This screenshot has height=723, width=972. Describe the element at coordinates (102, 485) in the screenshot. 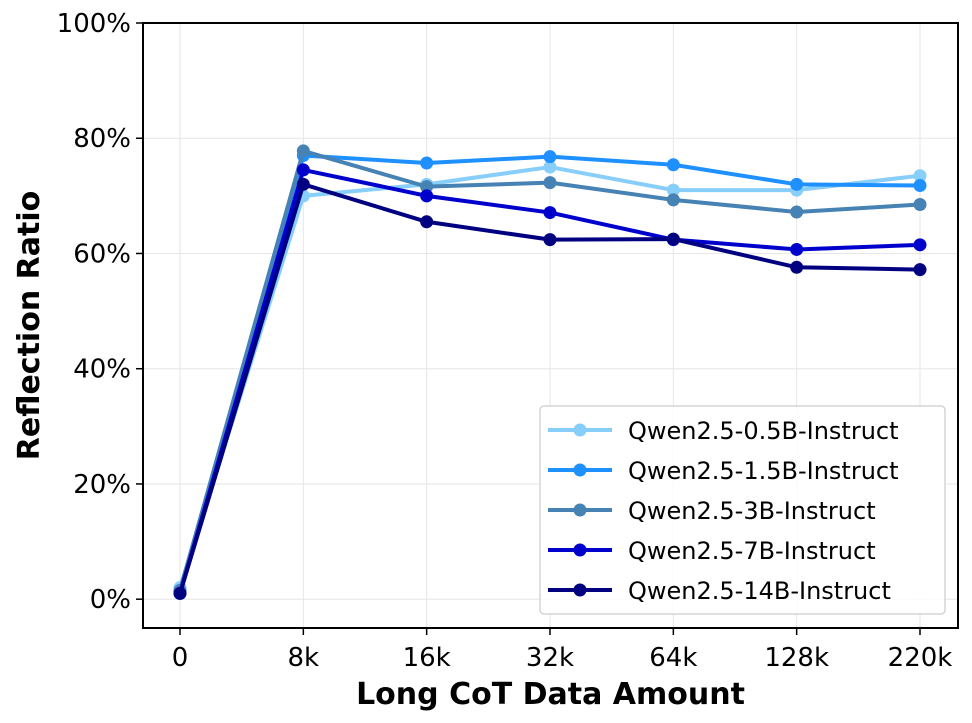

I see `y-tick-label: 20%` at that location.